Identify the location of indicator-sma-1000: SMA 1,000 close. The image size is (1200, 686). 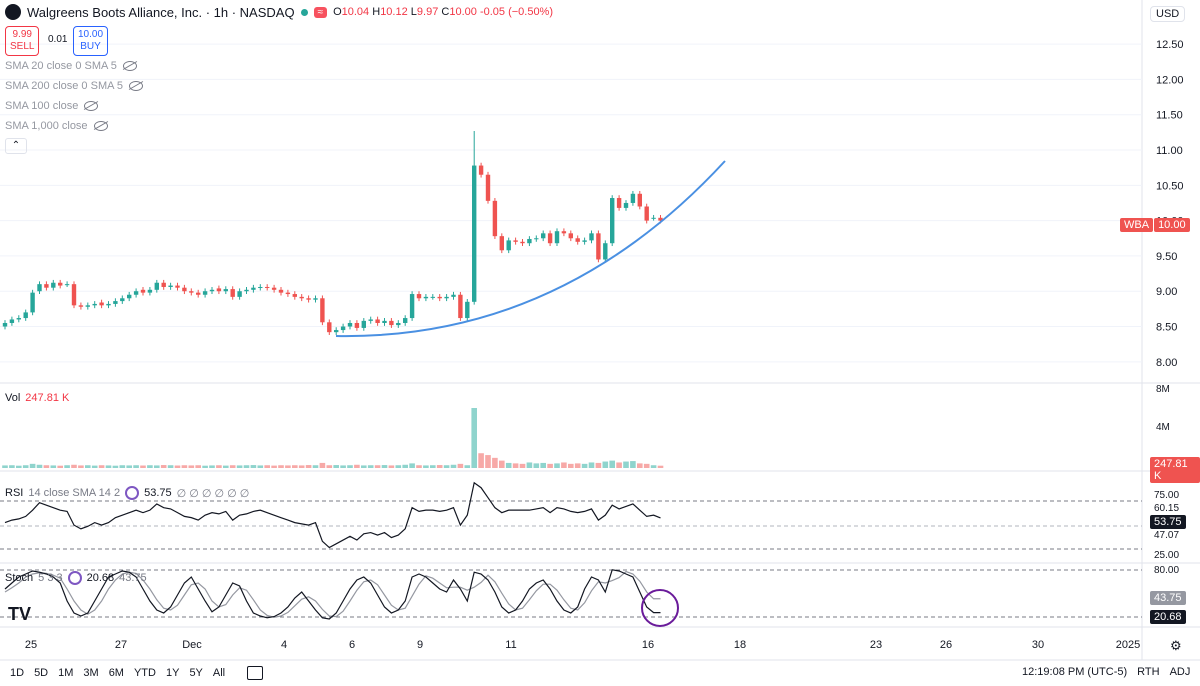
(56, 126).